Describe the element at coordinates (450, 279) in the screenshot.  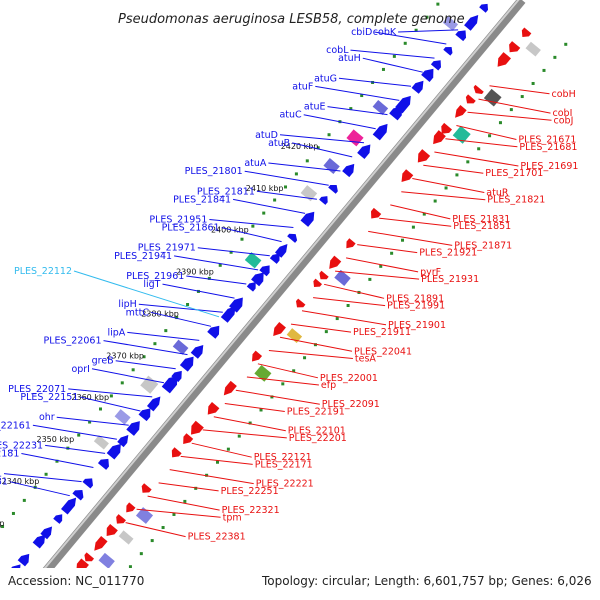
I see `gene-label-reverse: PLES_21931` at that location.